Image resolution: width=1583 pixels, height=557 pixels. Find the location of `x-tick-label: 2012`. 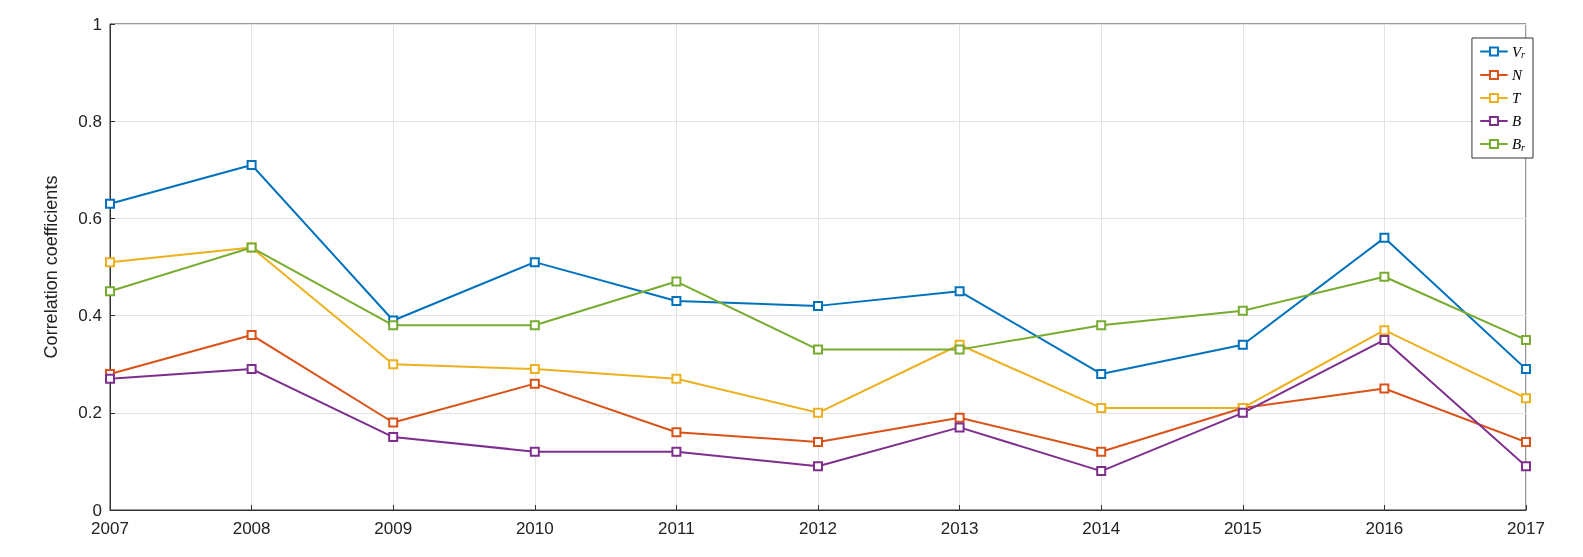

x-tick-label: 2012 is located at coordinates (818, 528).